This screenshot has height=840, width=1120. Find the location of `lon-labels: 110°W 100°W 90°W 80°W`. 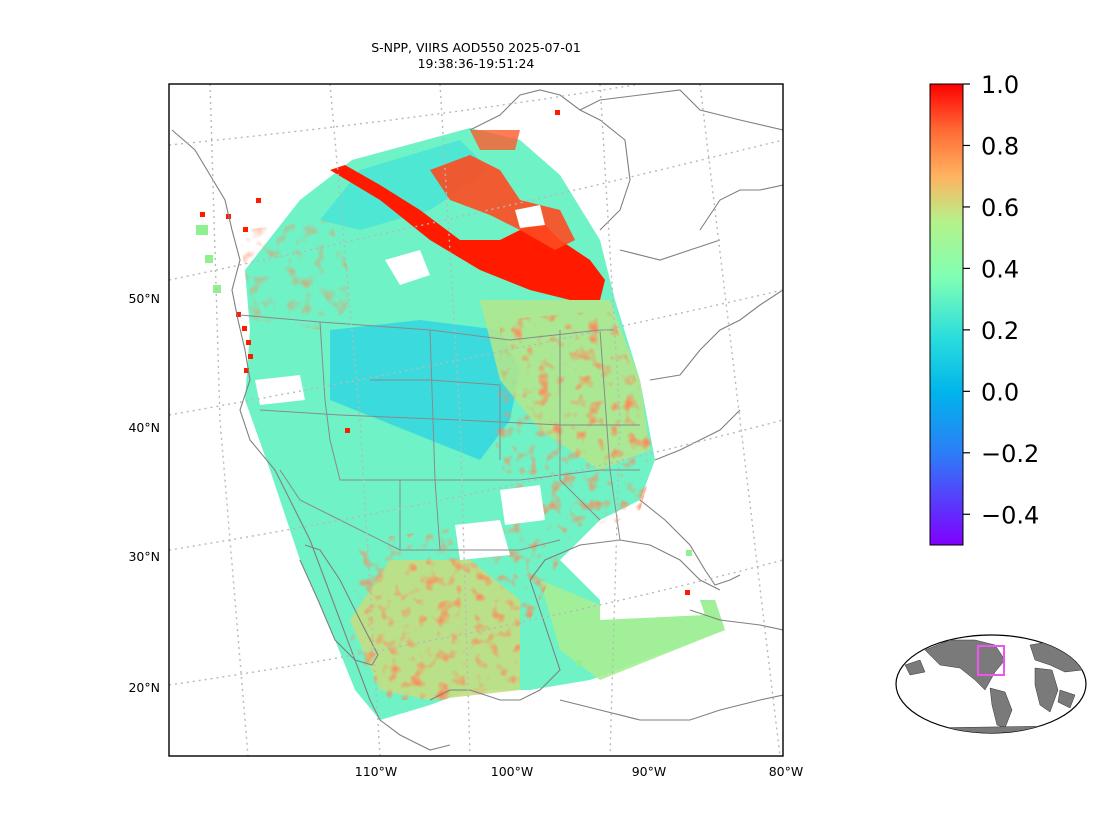

lon-labels: 110°W 100°W 90°W 80°W is located at coordinates (579, 771).